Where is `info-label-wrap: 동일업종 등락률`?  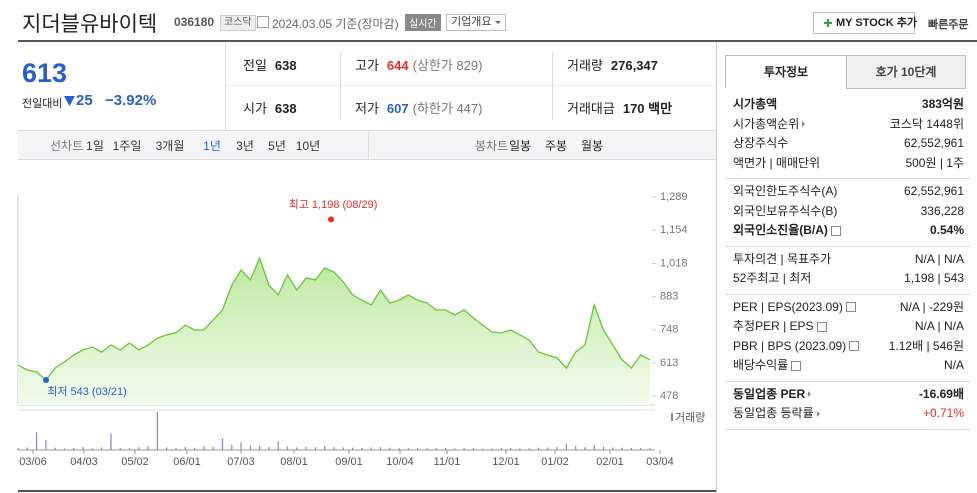 info-label-wrap: 동일업종 등락률 is located at coordinates (778, 414).